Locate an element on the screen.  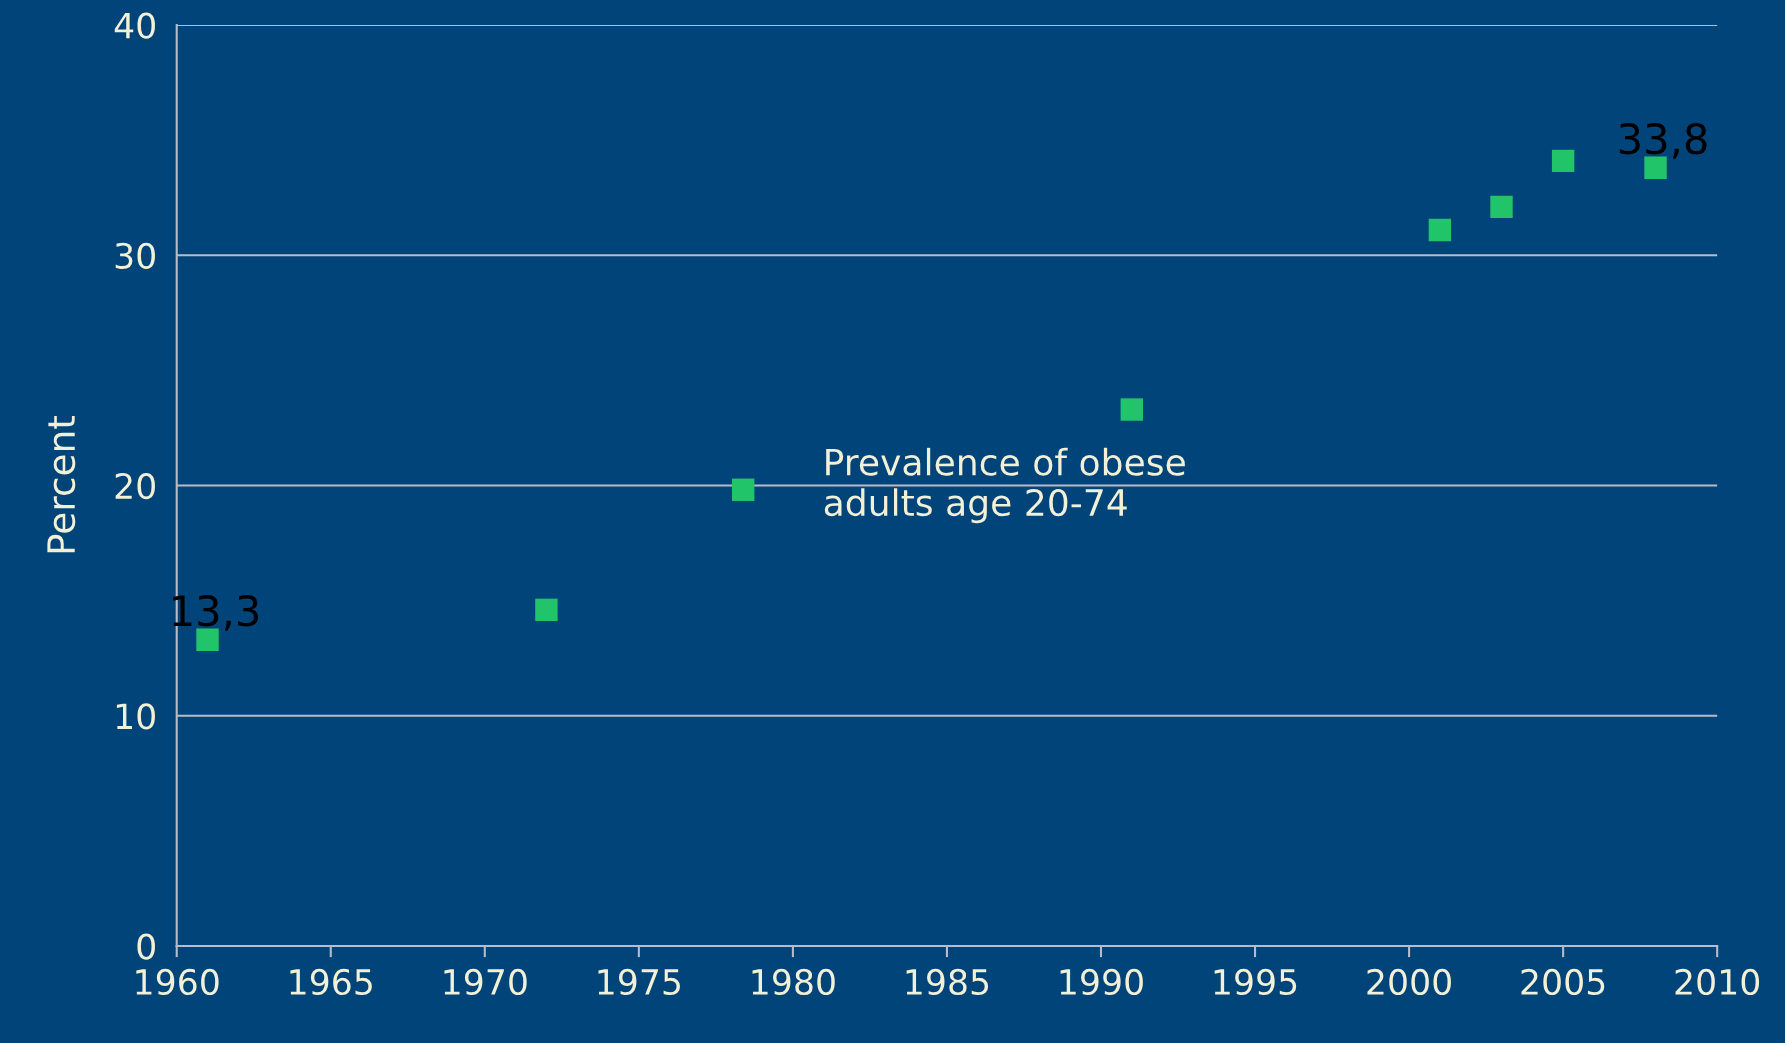
x-tick-label: 1985 is located at coordinates (947, 982).